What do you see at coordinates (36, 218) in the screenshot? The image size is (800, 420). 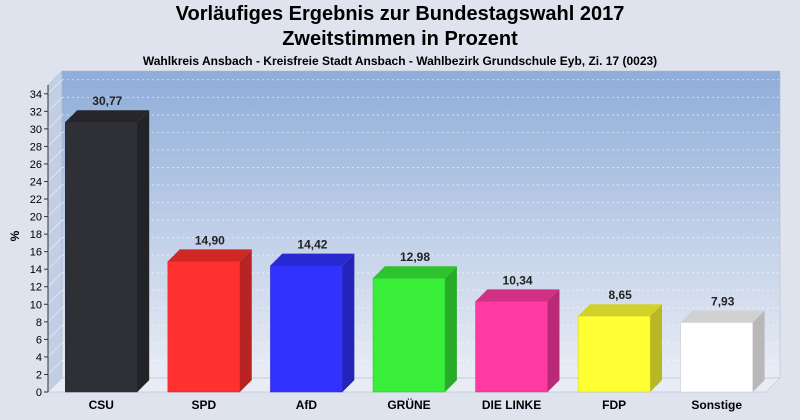 I see `y-tick-label: 20` at bounding box center [36, 218].